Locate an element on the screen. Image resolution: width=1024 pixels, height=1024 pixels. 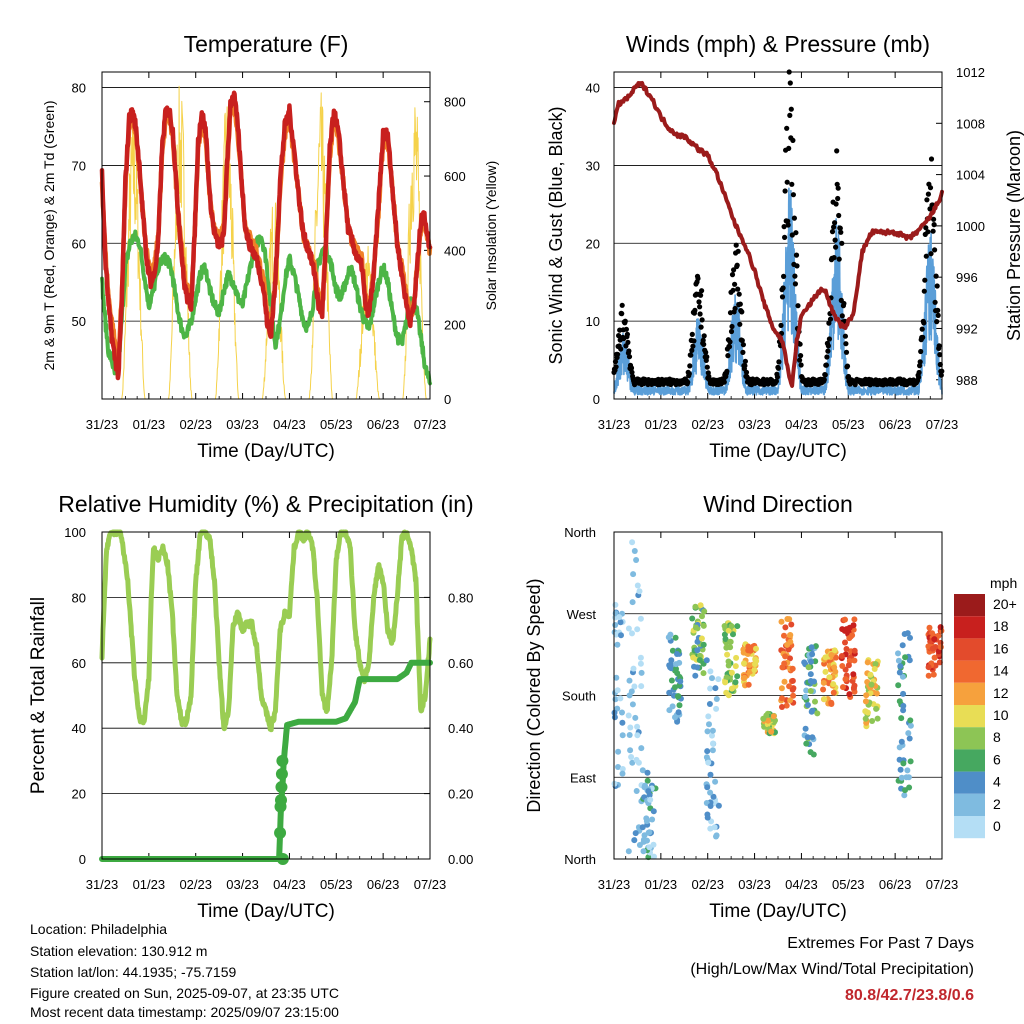
legend-label: 12 is located at coordinates (1001, 693).